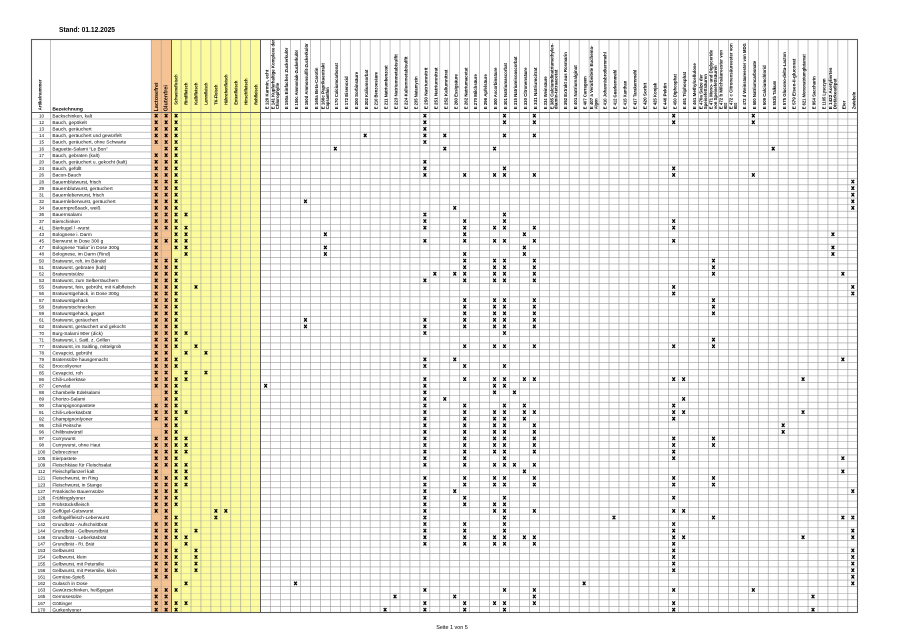  I want to click on svg-text: E 450 Diphosphat, so click(674, 92).